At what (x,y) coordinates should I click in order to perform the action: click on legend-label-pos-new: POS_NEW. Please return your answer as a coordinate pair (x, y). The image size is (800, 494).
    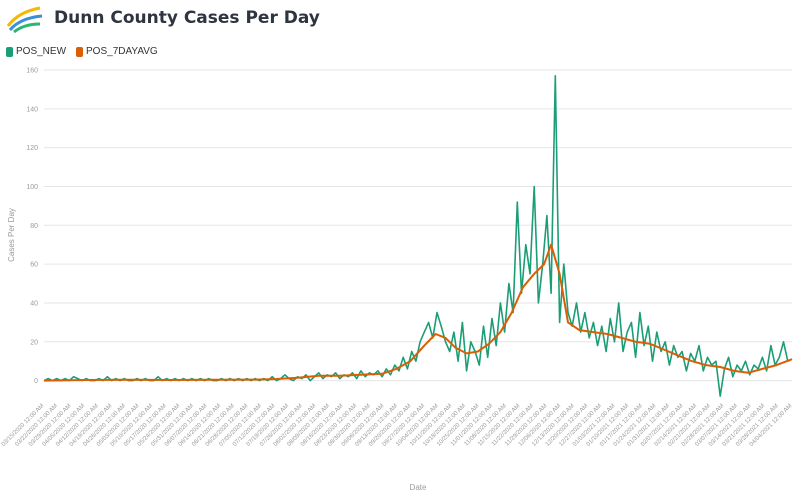
    Looking at the image, I should click on (41, 51).